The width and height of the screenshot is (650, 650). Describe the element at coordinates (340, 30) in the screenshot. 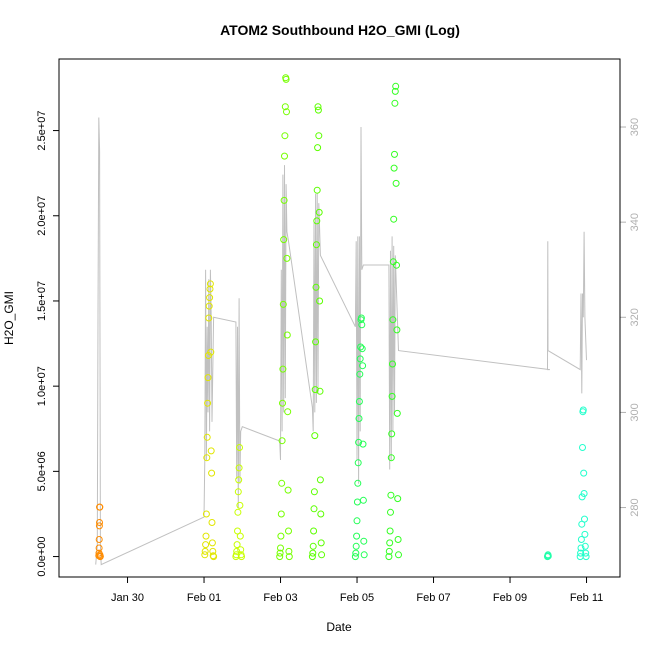

I see `chart-title: ATOM2 Southbound H2O_GMI (Log)` at that location.